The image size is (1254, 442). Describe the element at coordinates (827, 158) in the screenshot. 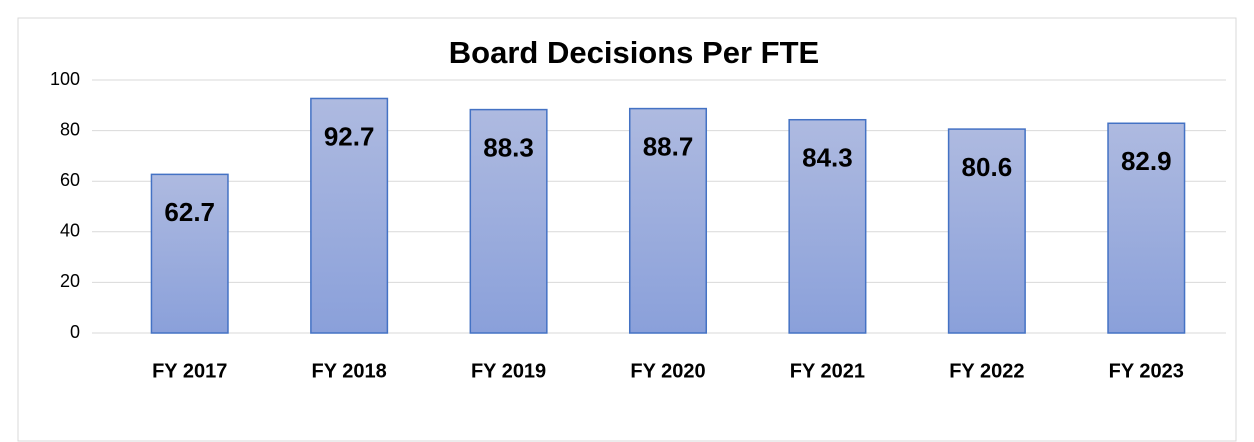

I see `data-label: 84.3` at that location.